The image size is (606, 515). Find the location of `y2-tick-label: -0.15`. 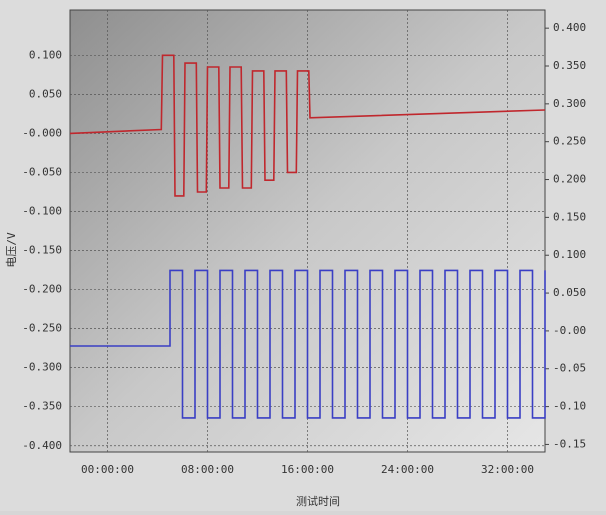

y2-tick-label: -0.15 is located at coordinates (569, 443).